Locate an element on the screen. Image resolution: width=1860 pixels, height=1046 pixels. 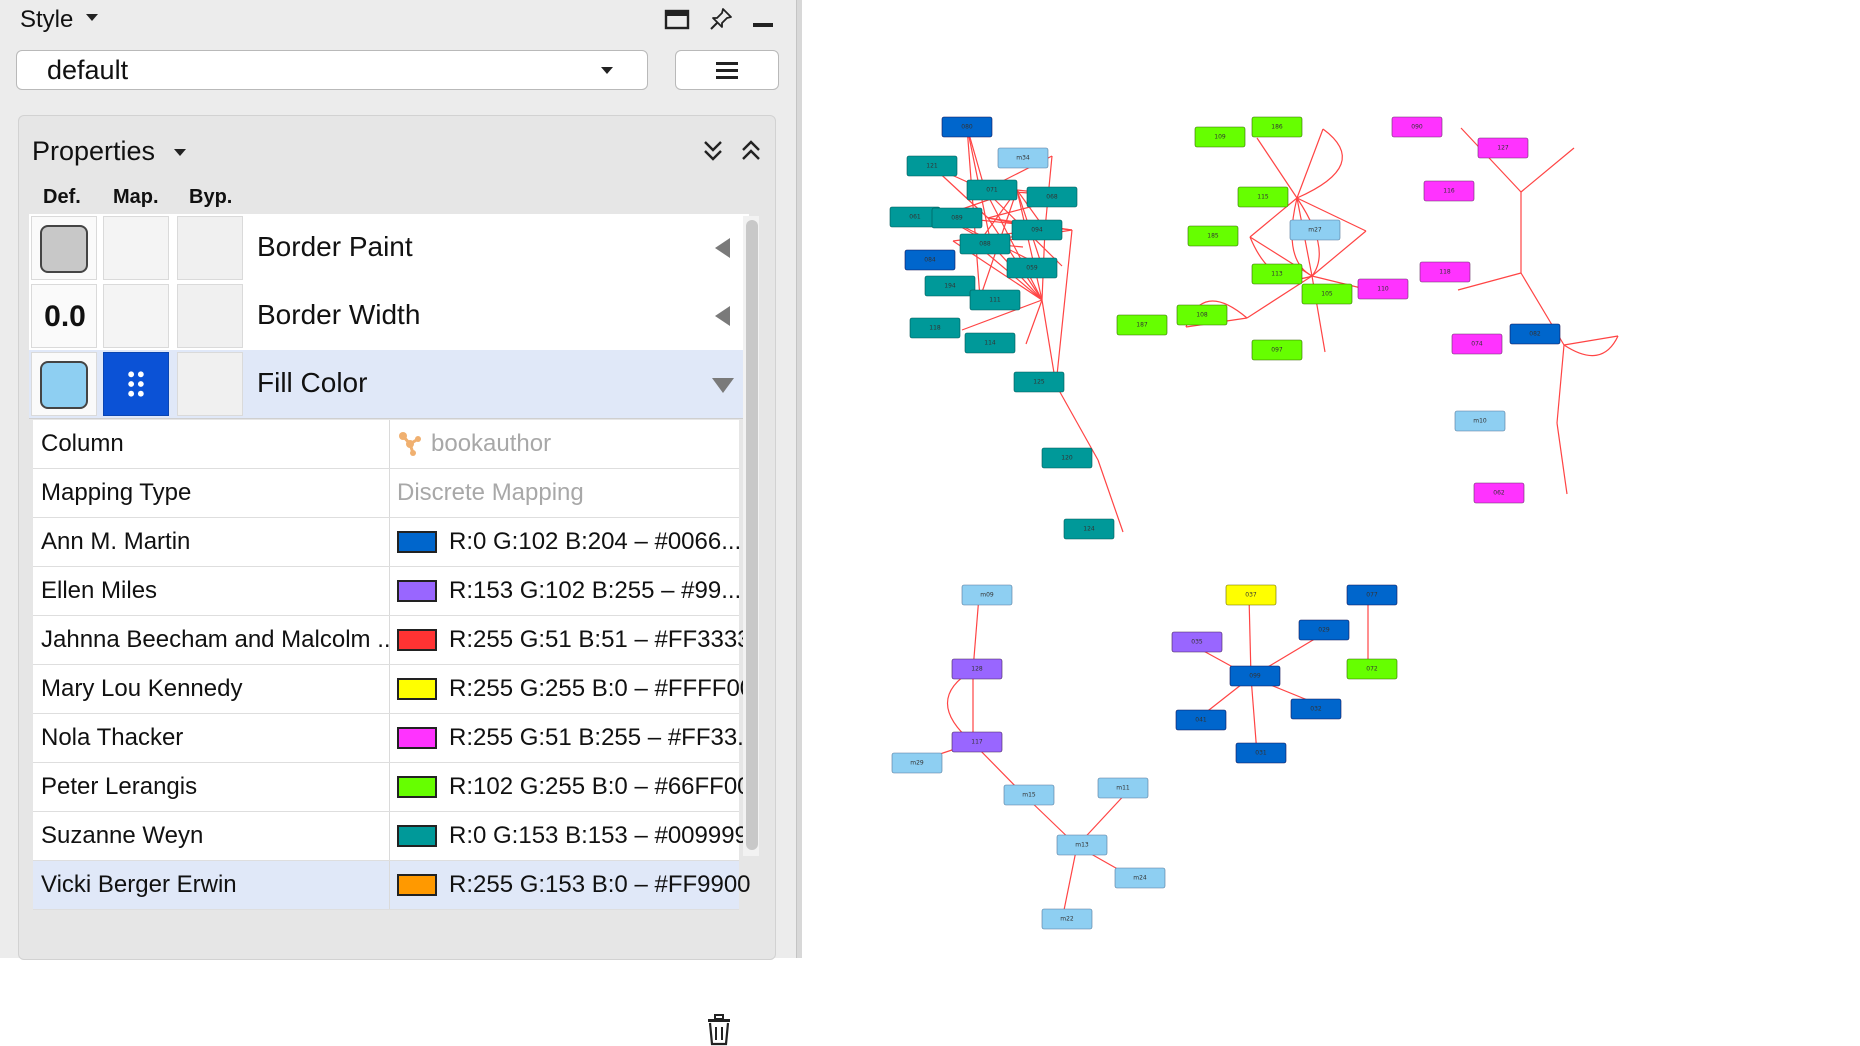
network-node: 029 is located at coordinates (1324, 630).